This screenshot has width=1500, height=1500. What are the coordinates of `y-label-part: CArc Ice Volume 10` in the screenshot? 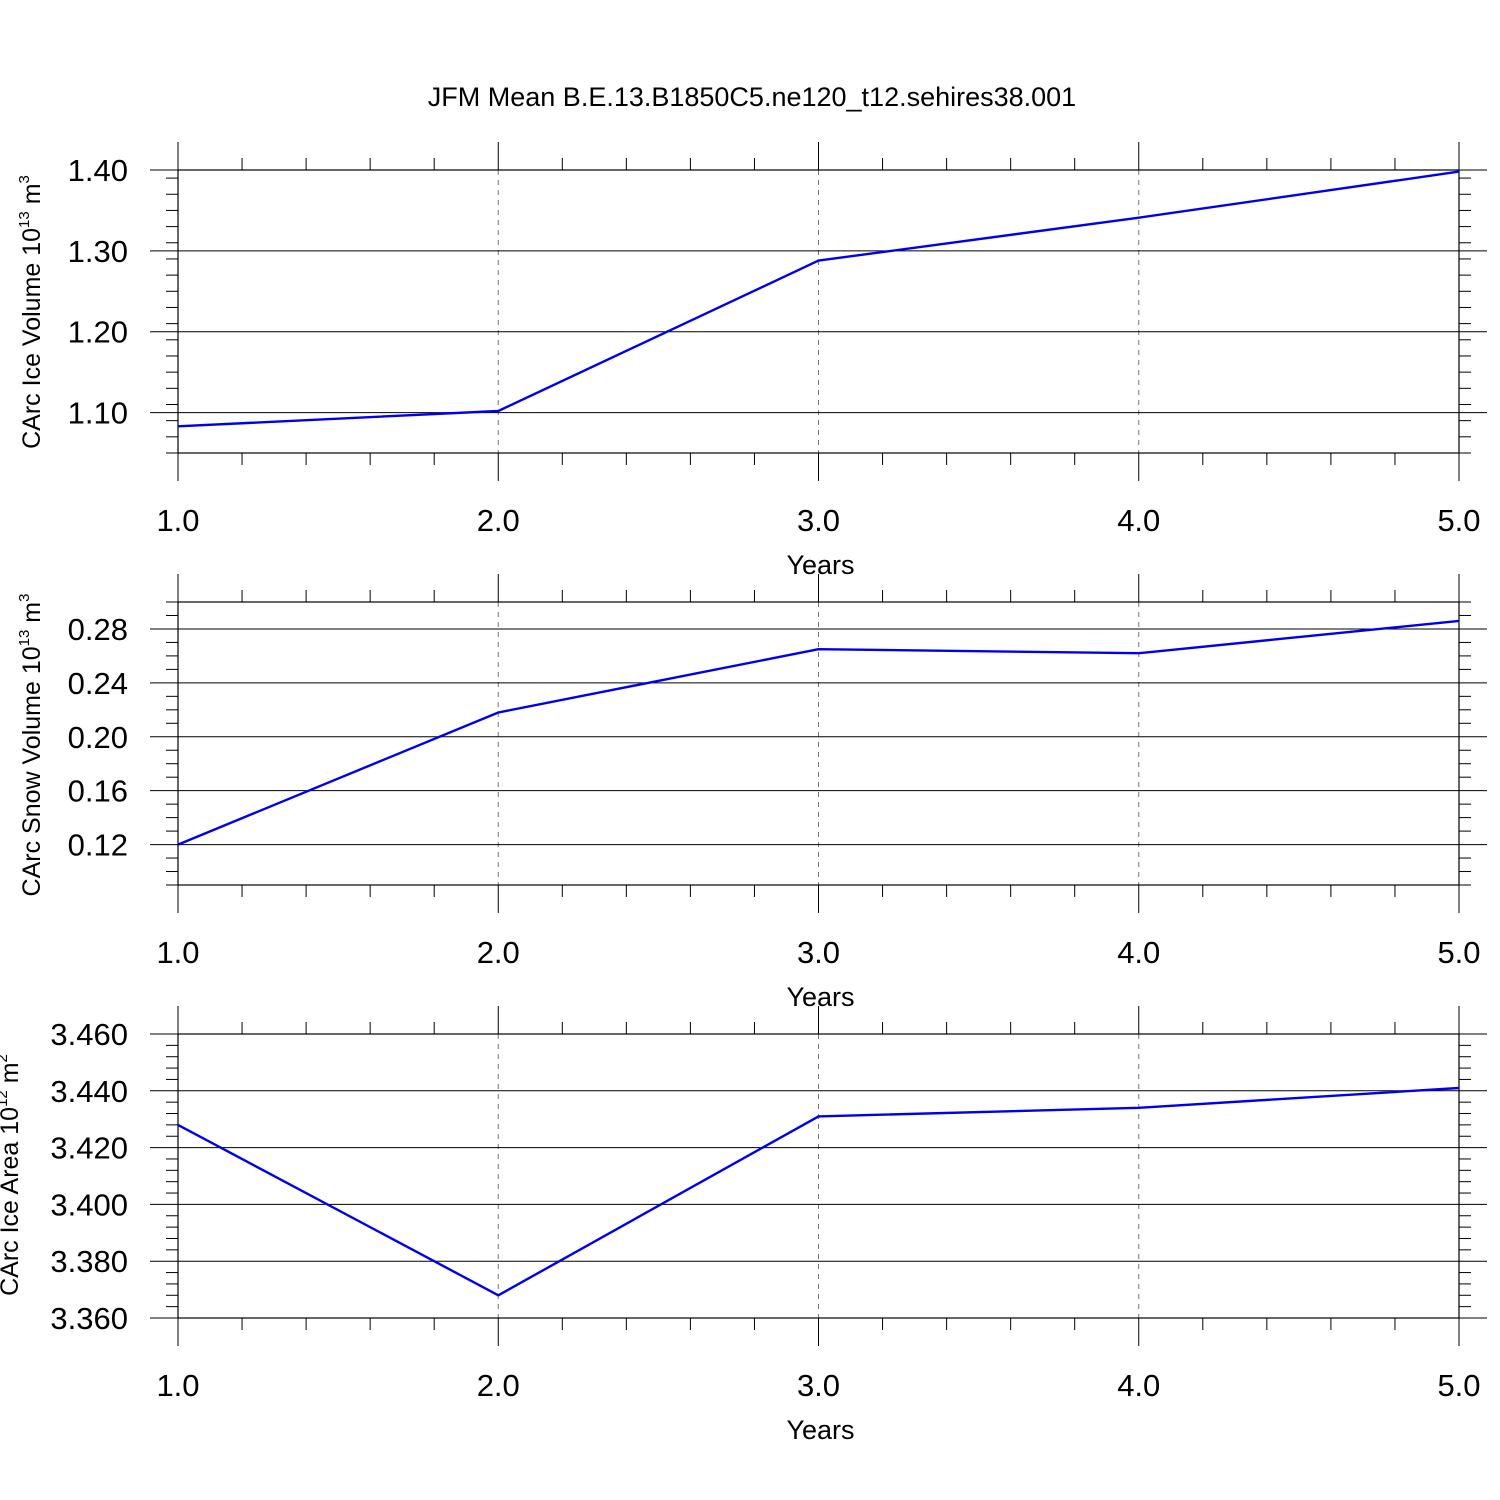 It's located at (32, 338).